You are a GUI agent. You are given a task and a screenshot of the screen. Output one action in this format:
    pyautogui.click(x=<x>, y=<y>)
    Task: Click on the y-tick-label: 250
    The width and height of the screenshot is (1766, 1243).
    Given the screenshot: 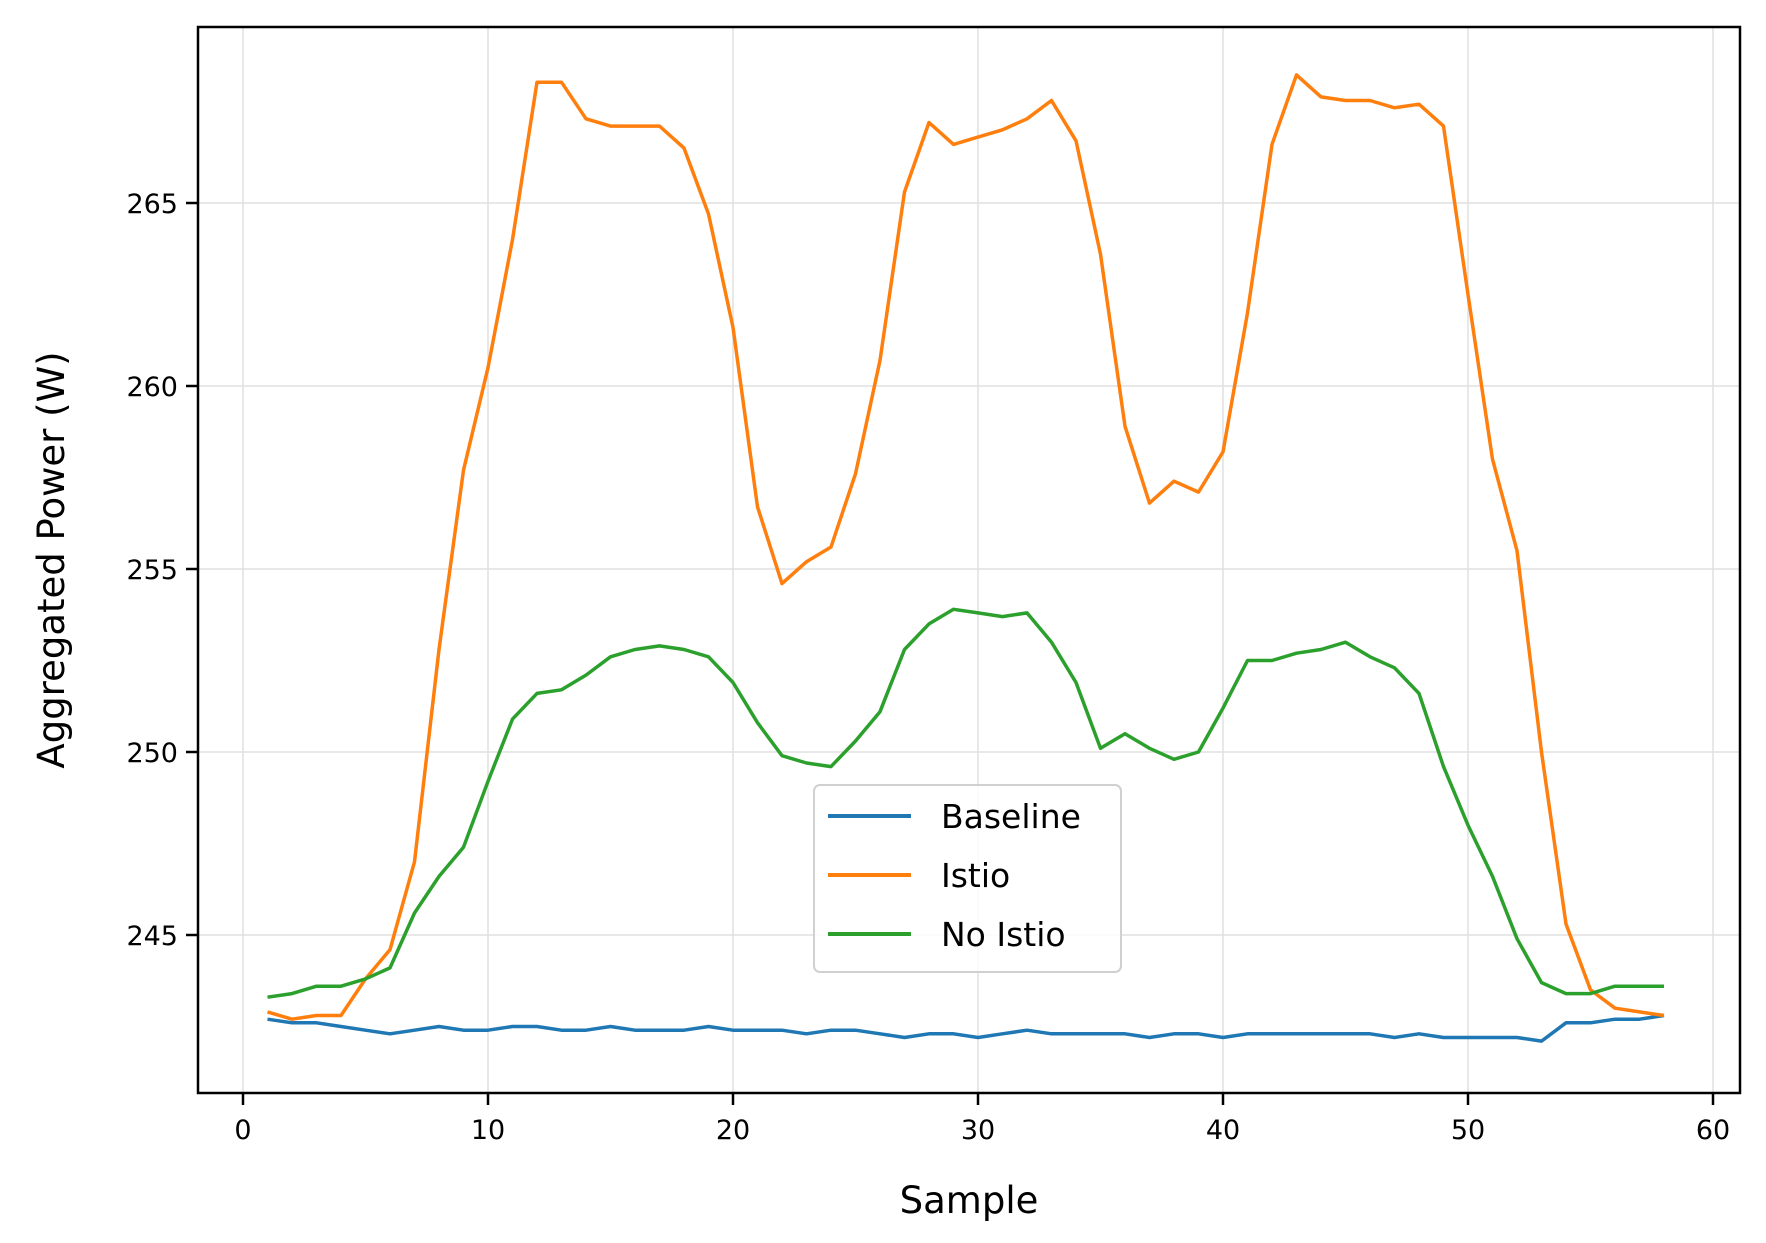 What is the action you would take?
    pyautogui.click(x=152, y=753)
    